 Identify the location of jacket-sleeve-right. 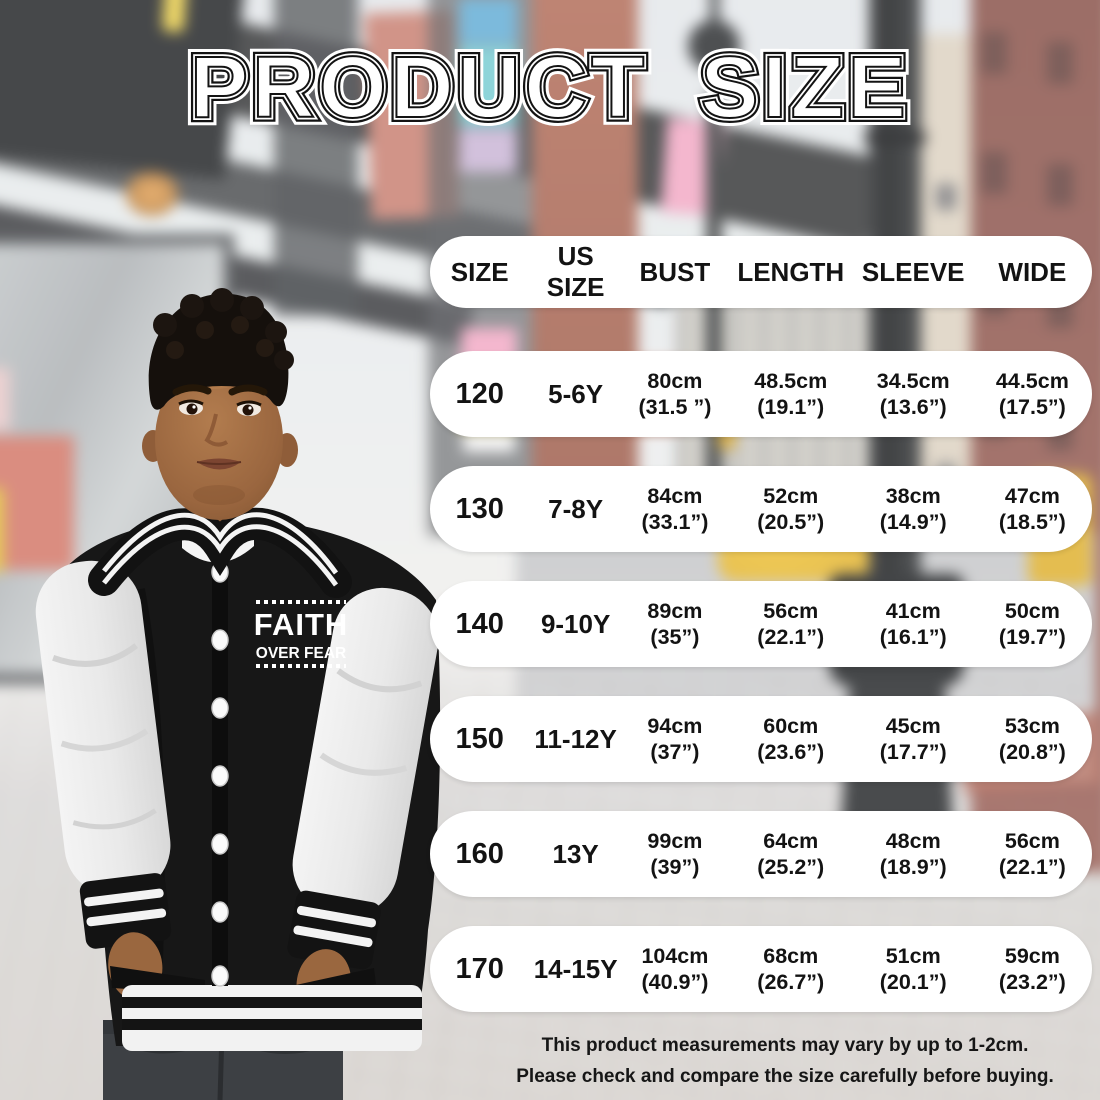
(363, 802).